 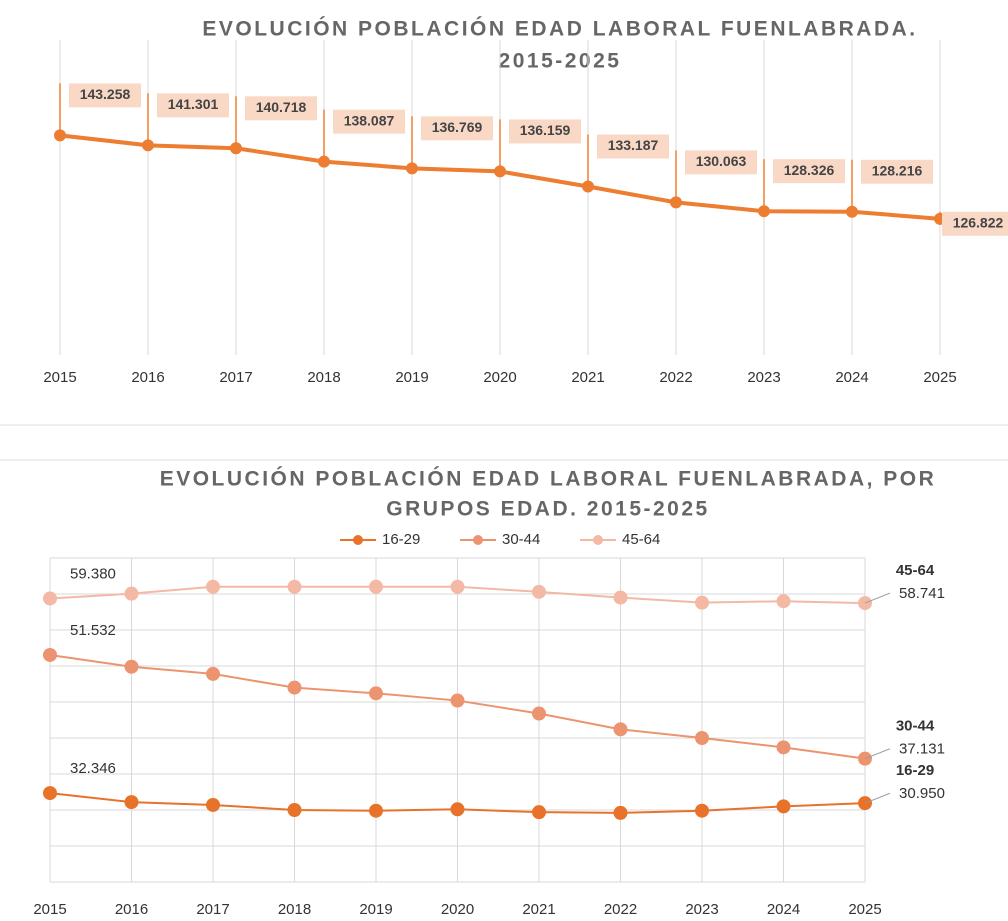 I want to click on chart-title: GRUPOS EDAD. 2015-2025, so click(x=547, y=509).